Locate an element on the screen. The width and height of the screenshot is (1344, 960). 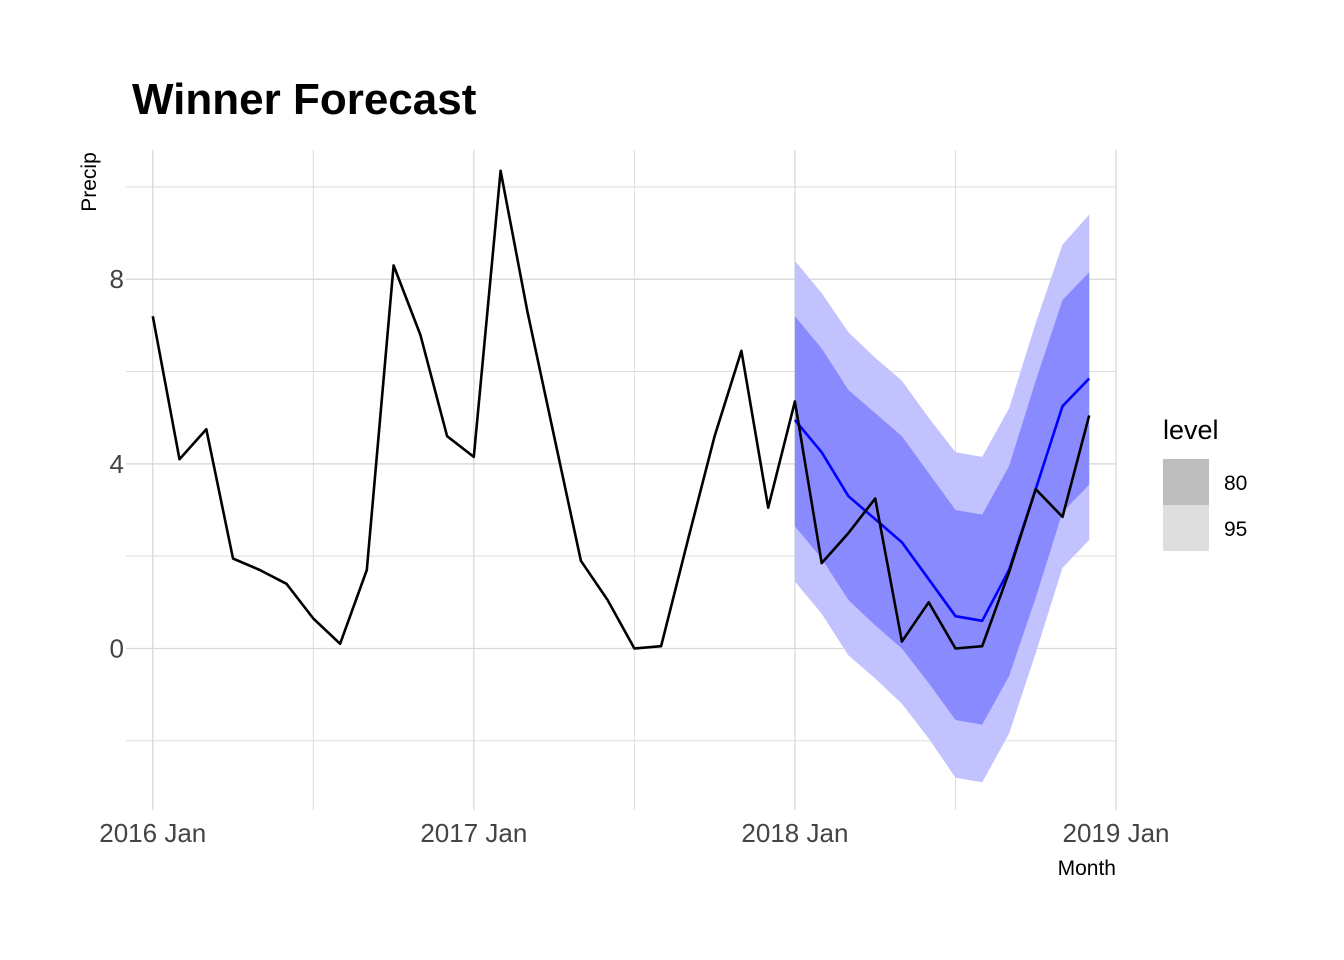
forecast-line is located at coordinates (942, 500).